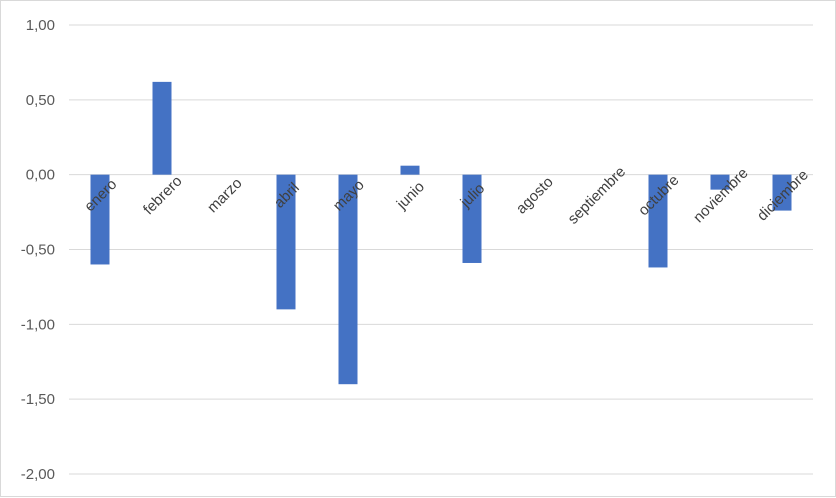 Image resolution: width=836 pixels, height=498 pixels. Describe the element at coordinates (720, 182) in the screenshot. I see `bar-noviembre` at that location.